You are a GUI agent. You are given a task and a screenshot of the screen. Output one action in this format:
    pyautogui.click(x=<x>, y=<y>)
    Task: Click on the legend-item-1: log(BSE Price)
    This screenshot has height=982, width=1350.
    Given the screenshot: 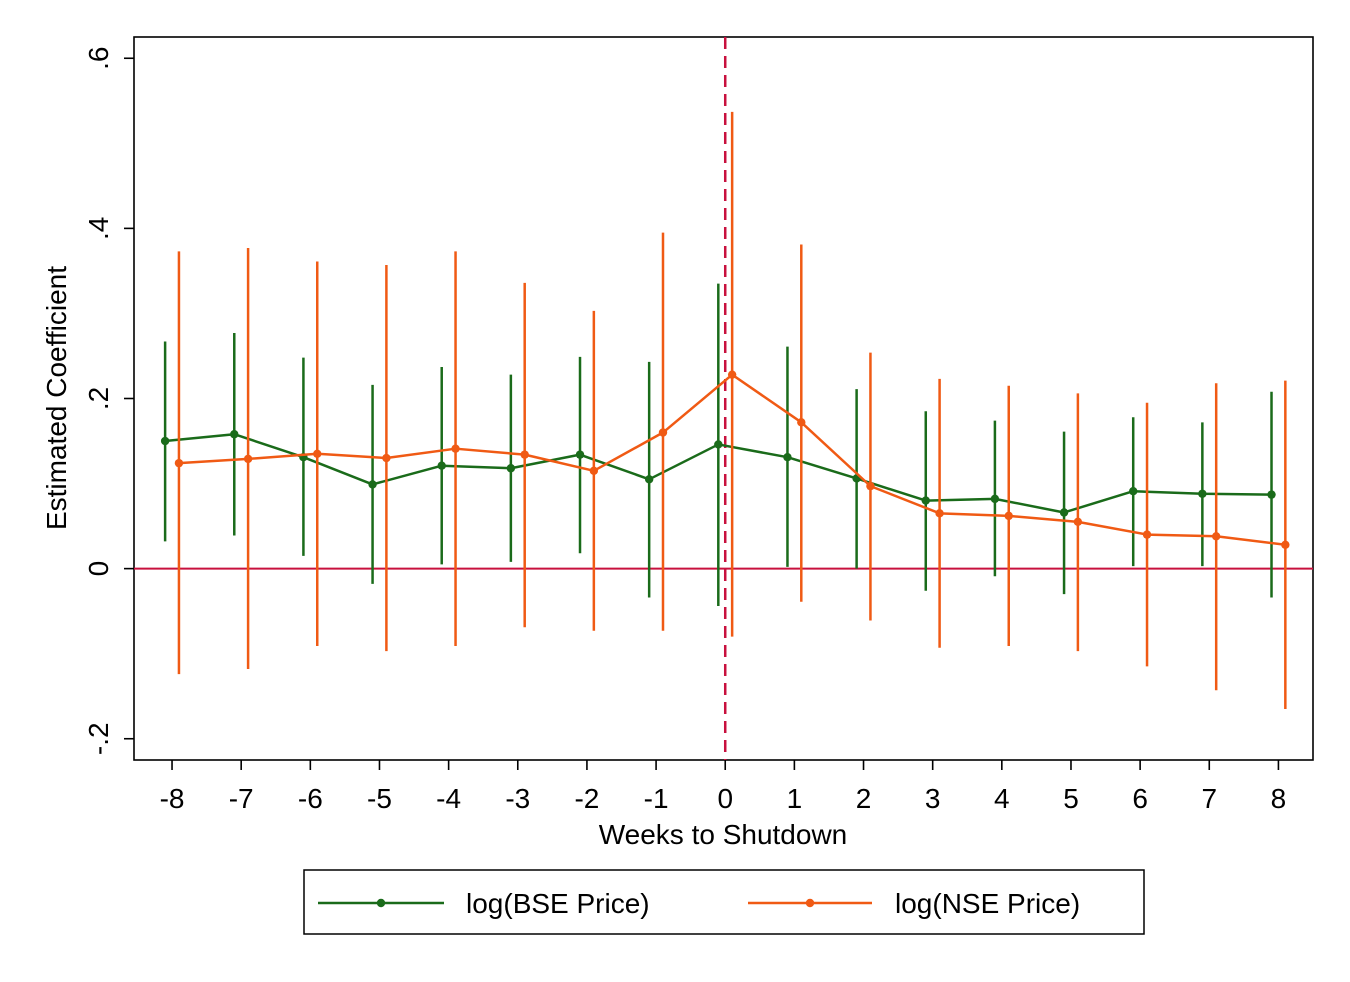 What is the action you would take?
    pyautogui.click(x=484, y=903)
    